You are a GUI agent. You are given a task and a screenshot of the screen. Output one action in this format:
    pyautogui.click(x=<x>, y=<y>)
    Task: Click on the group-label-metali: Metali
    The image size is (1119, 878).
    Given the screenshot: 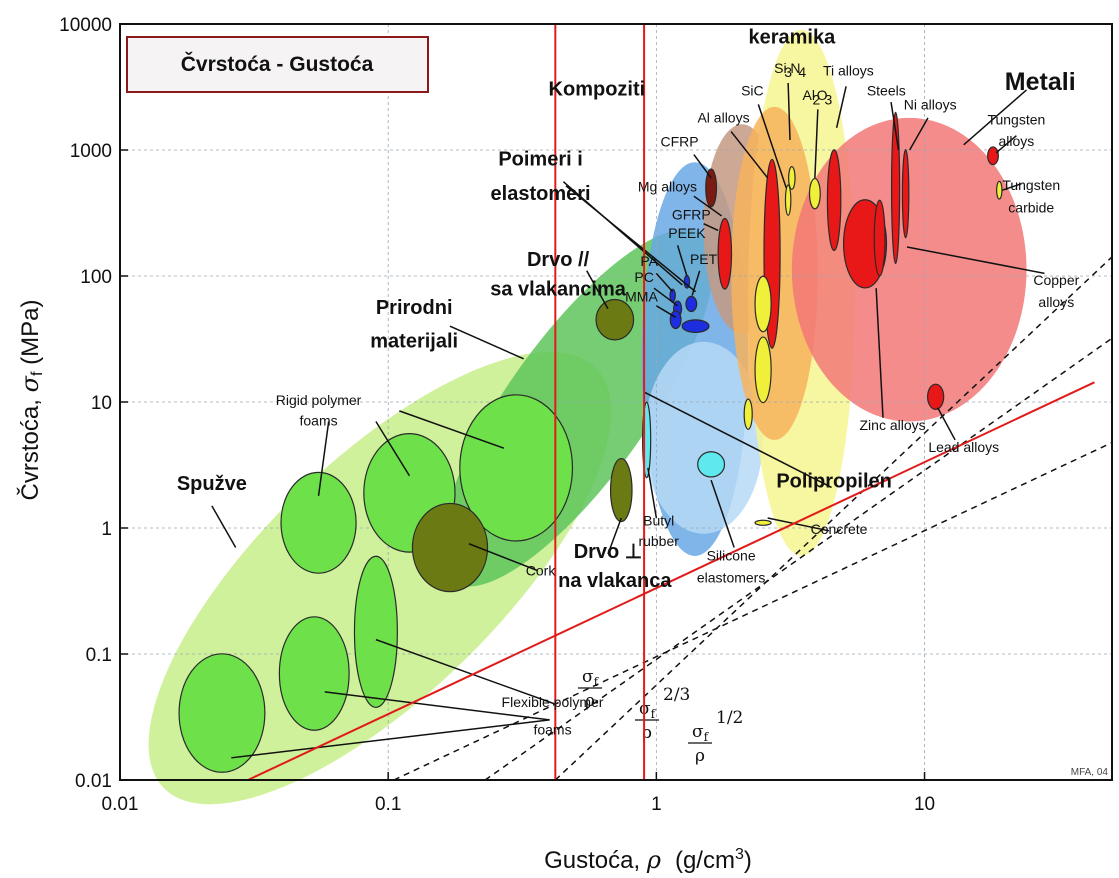 What is the action you would take?
    pyautogui.click(x=1040, y=82)
    